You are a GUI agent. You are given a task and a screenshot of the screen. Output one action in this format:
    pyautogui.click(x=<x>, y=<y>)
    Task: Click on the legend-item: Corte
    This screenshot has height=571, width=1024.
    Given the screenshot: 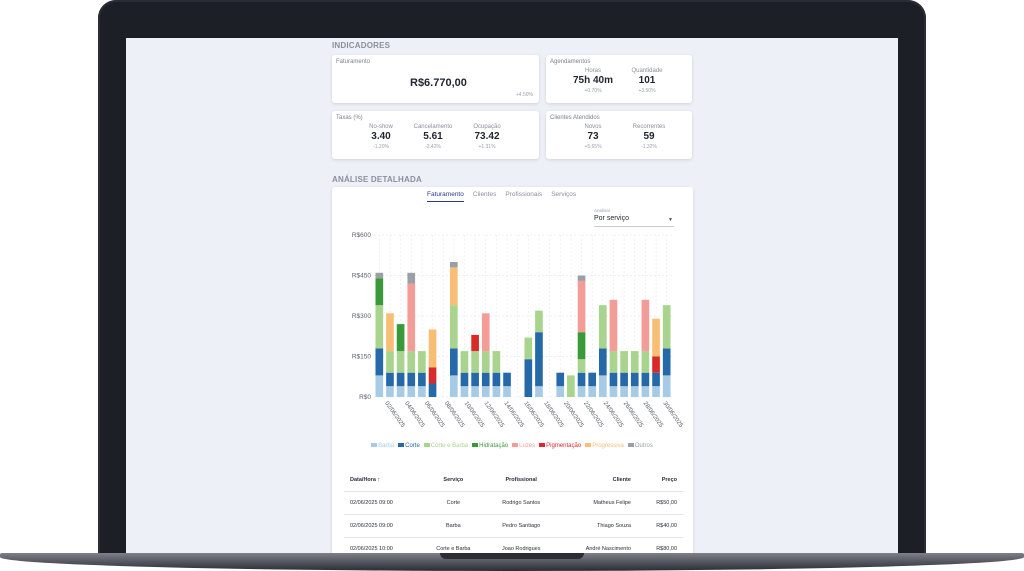 What is the action you would take?
    pyautogui.click(x=409, y=446)
    